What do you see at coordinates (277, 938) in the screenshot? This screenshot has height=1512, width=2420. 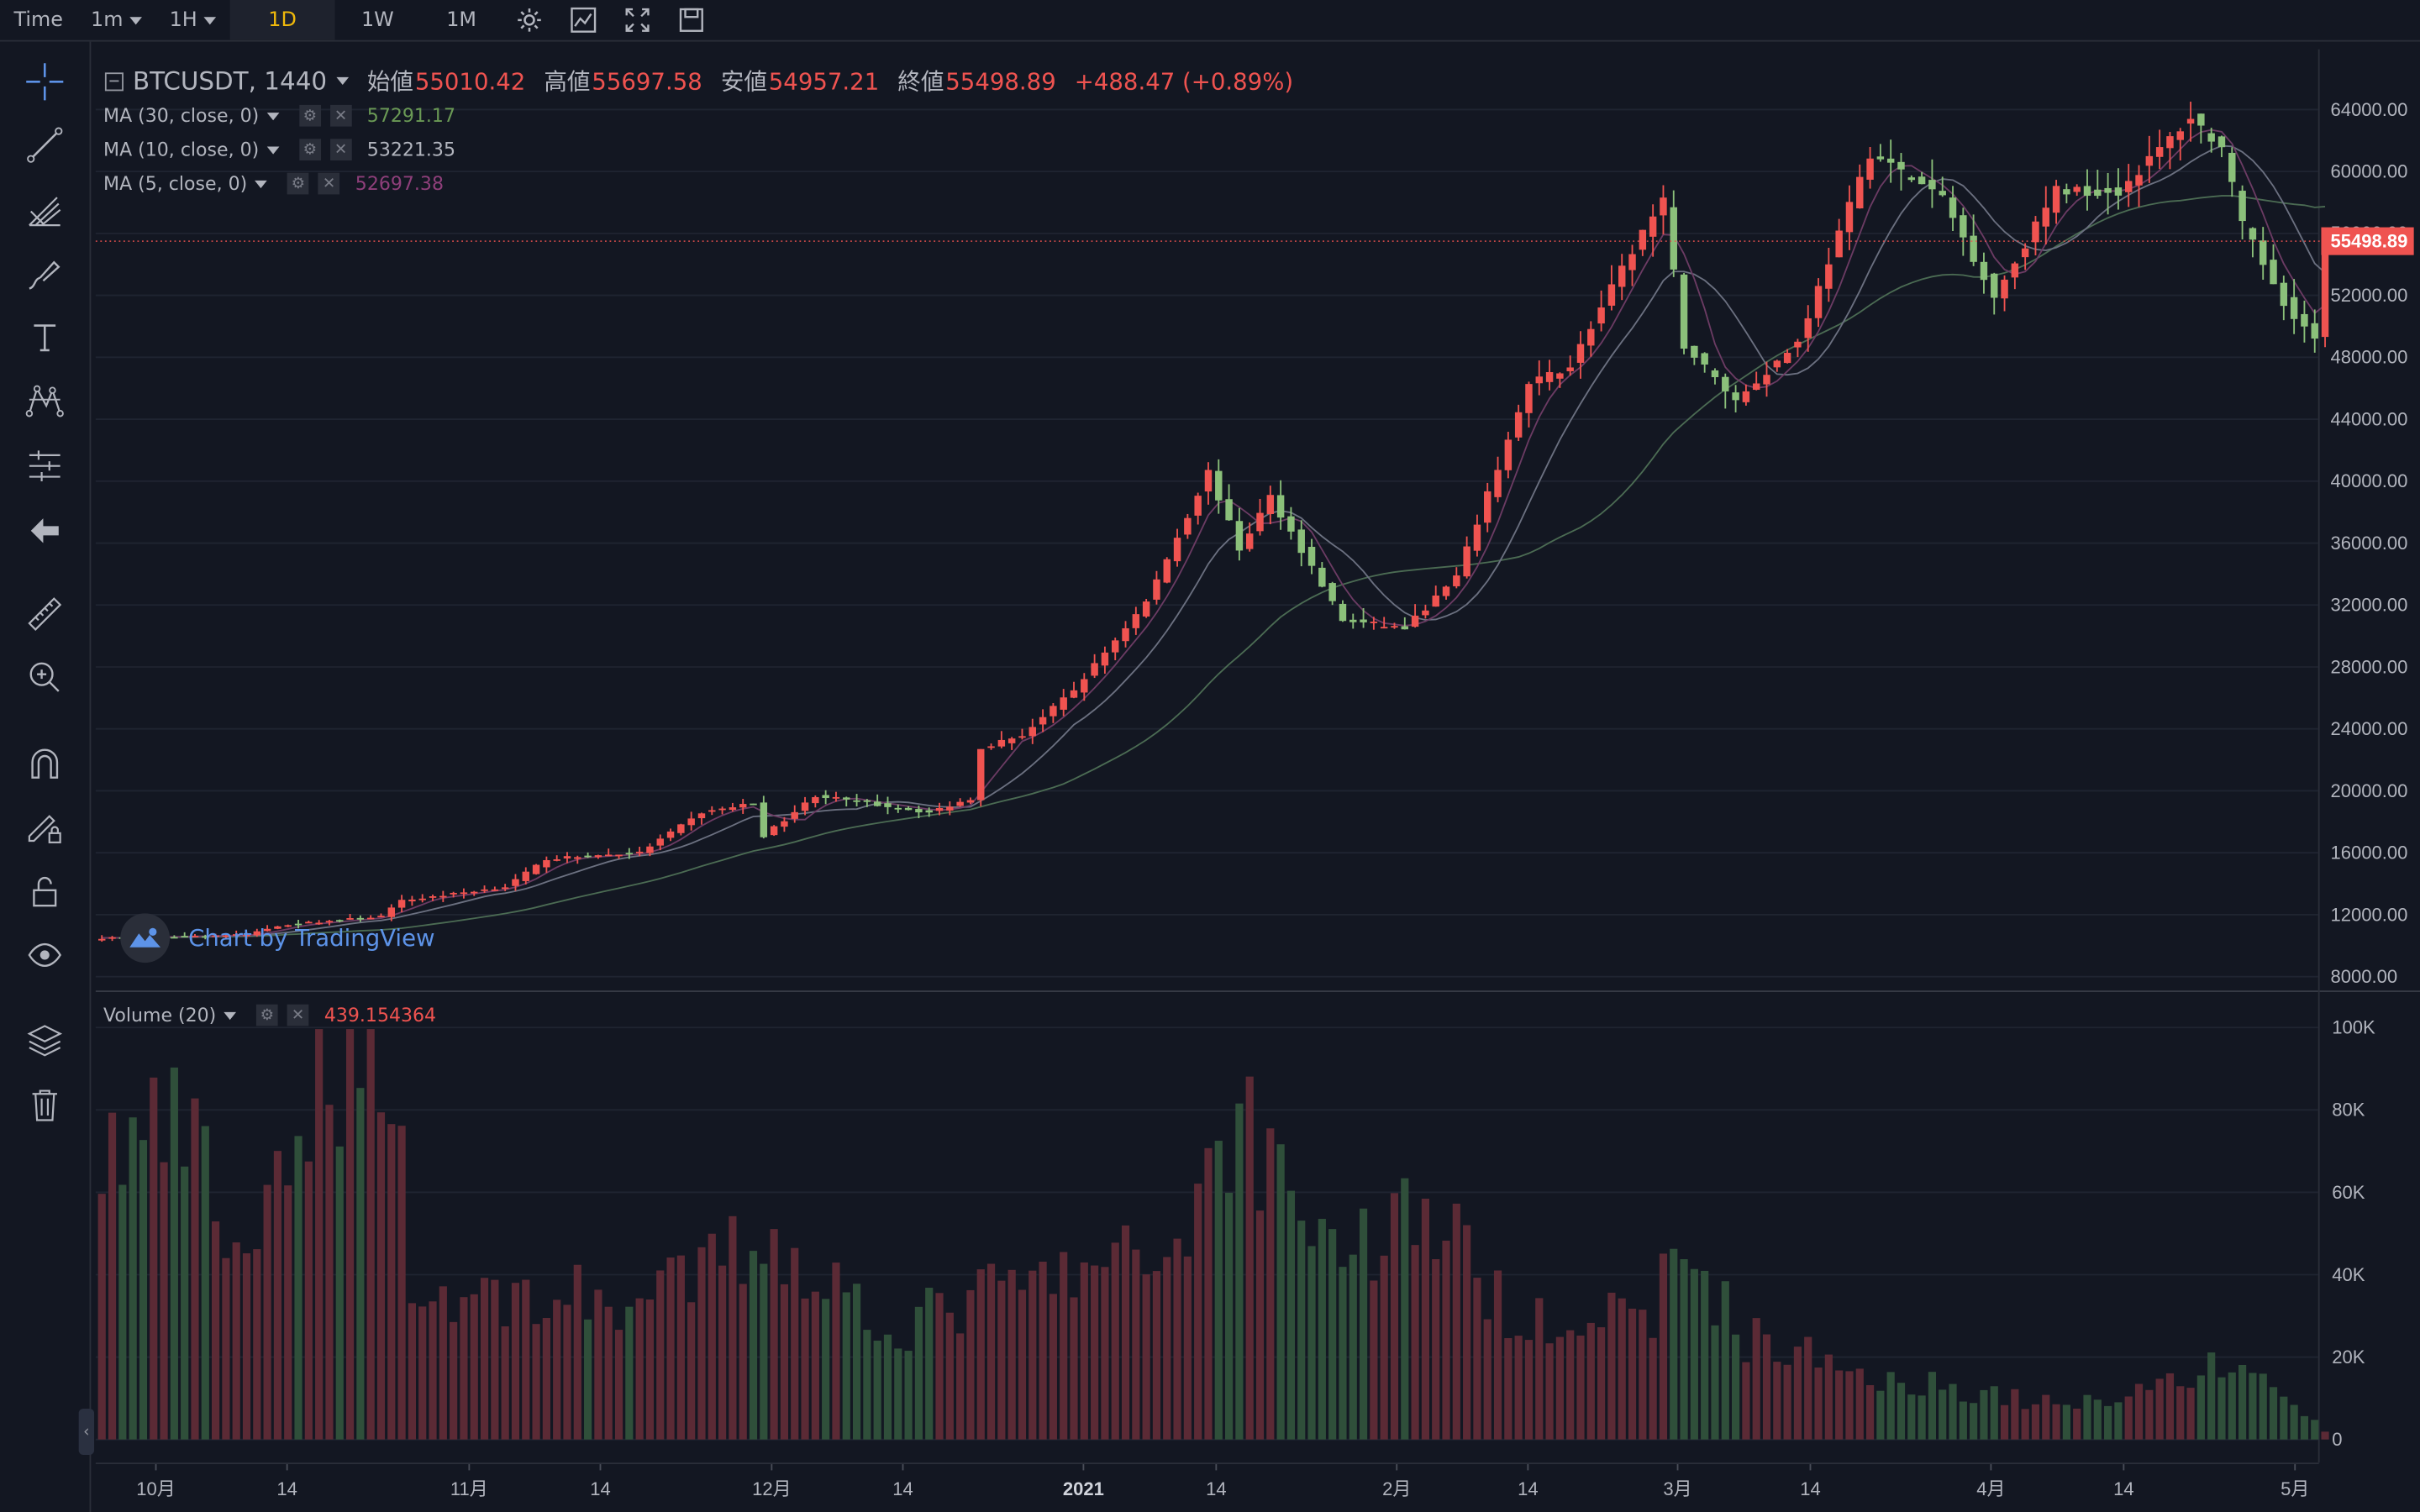 I see `tradingview-watermark: Chart by TradingView` at bounding box center [277, 938].